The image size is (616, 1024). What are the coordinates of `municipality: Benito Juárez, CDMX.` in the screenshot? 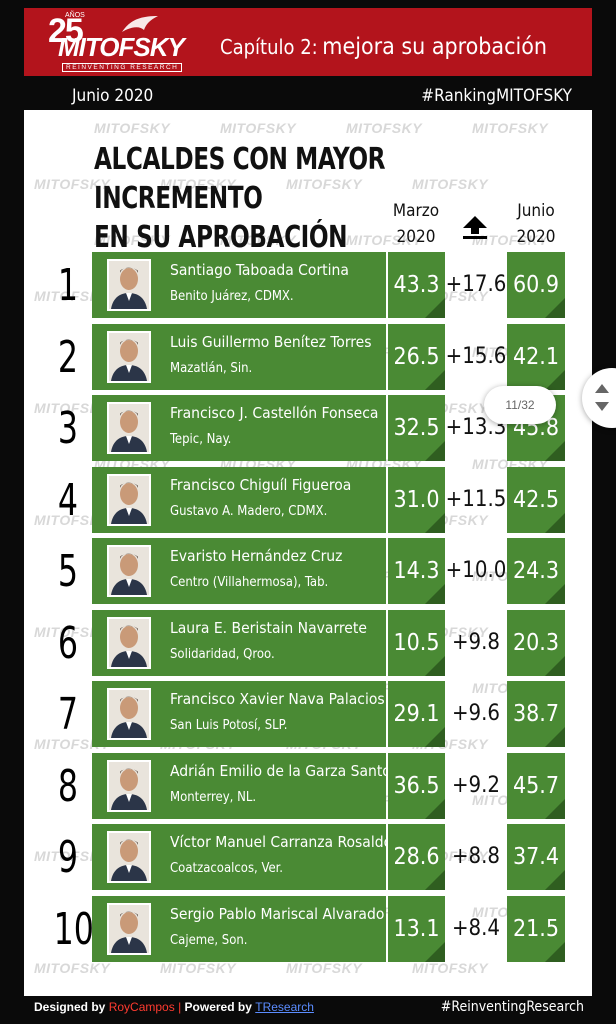 It's located at (232, 296).